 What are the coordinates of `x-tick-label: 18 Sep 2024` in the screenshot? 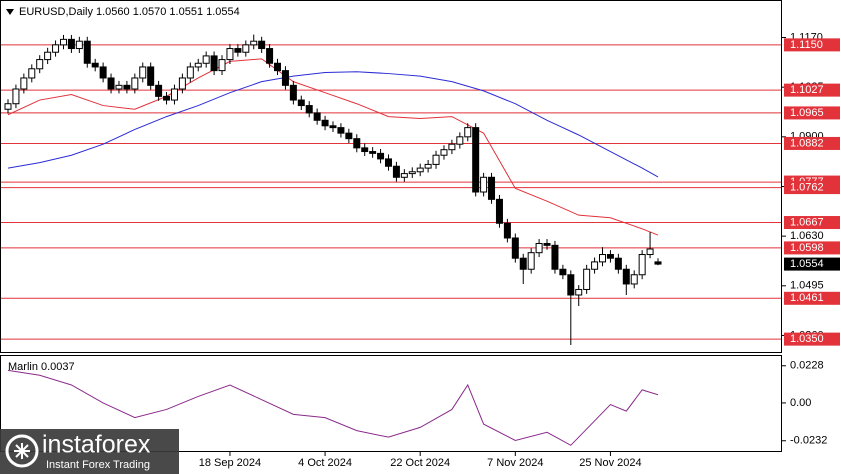 It's located at (230, 463).